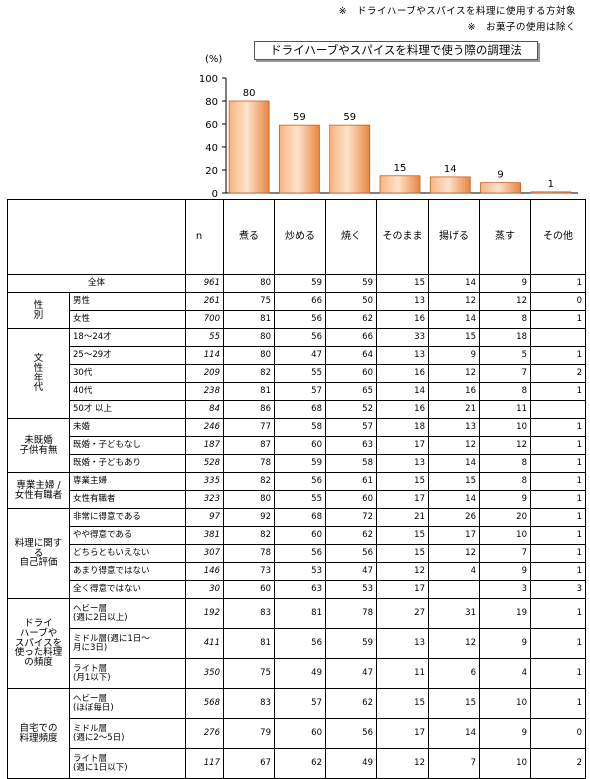 The height and width of the screenshot is (779, 590). I want to click on table-row: 既婚・子どもあり 528 78 59 58 13 14 8 1, so click(297, 463).